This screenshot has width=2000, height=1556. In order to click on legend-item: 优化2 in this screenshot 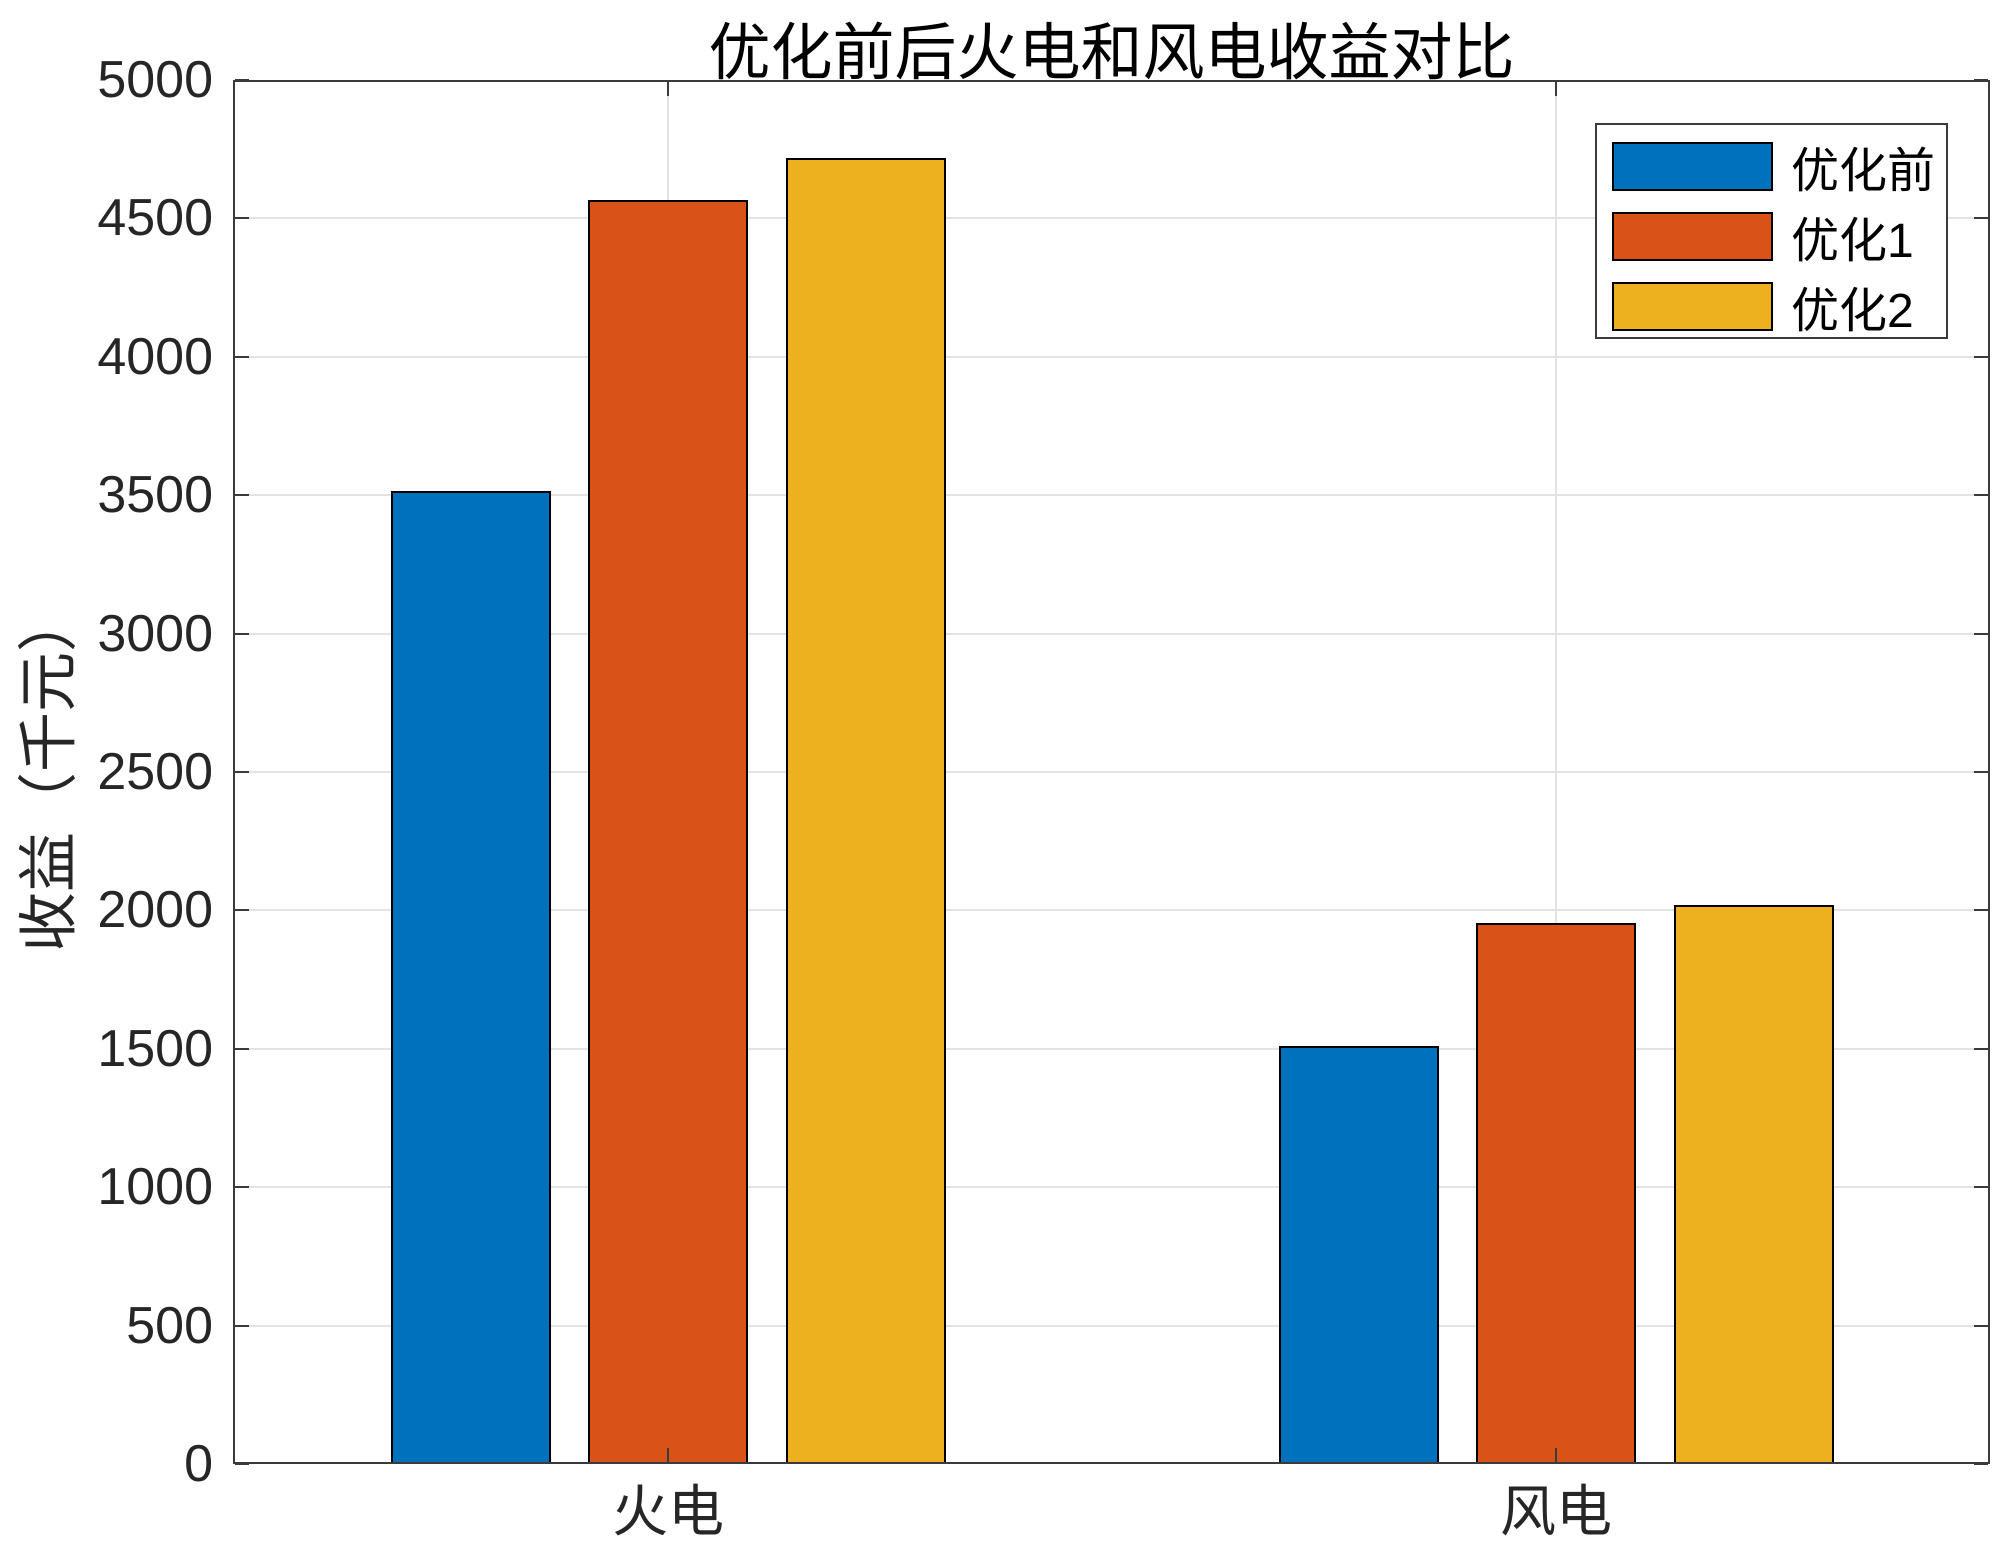, I will do `click(1771, 306)`.